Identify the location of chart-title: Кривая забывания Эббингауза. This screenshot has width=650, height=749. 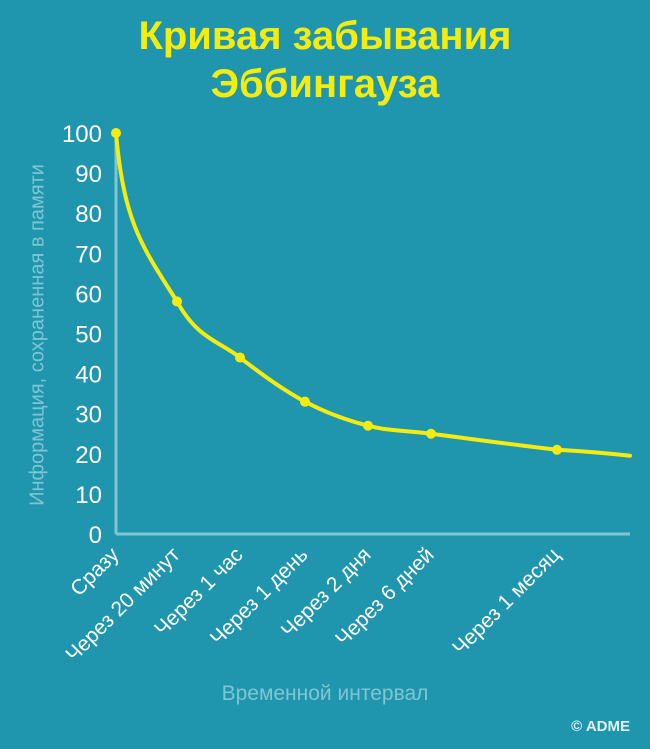
(325, 60).